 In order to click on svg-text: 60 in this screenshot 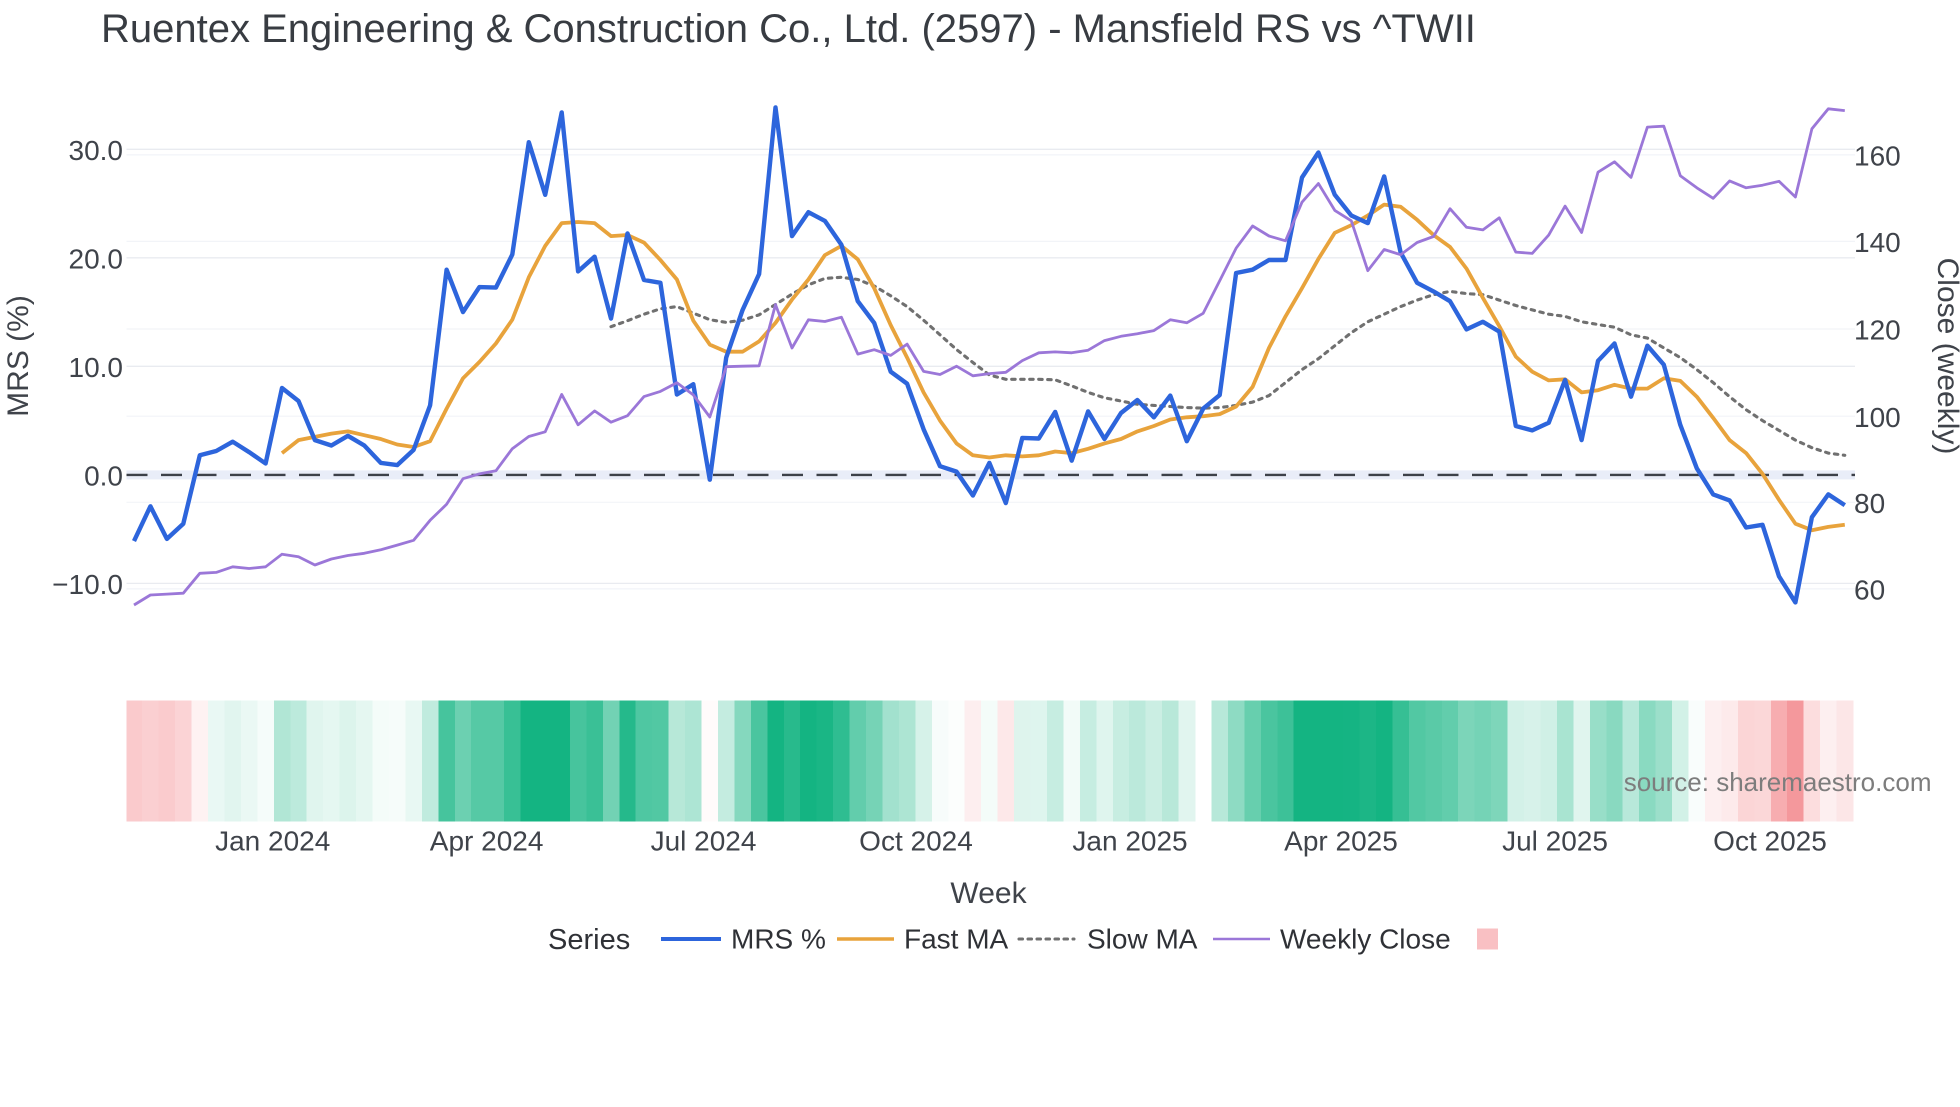, I will do `click(1869, 590)`.